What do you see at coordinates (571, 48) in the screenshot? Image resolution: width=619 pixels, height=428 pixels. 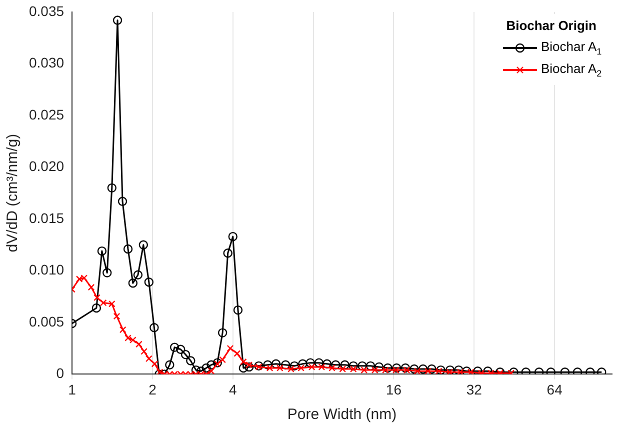 I see `legend-label: Biochar A$_{1}$` at bounding box center [571, 48].